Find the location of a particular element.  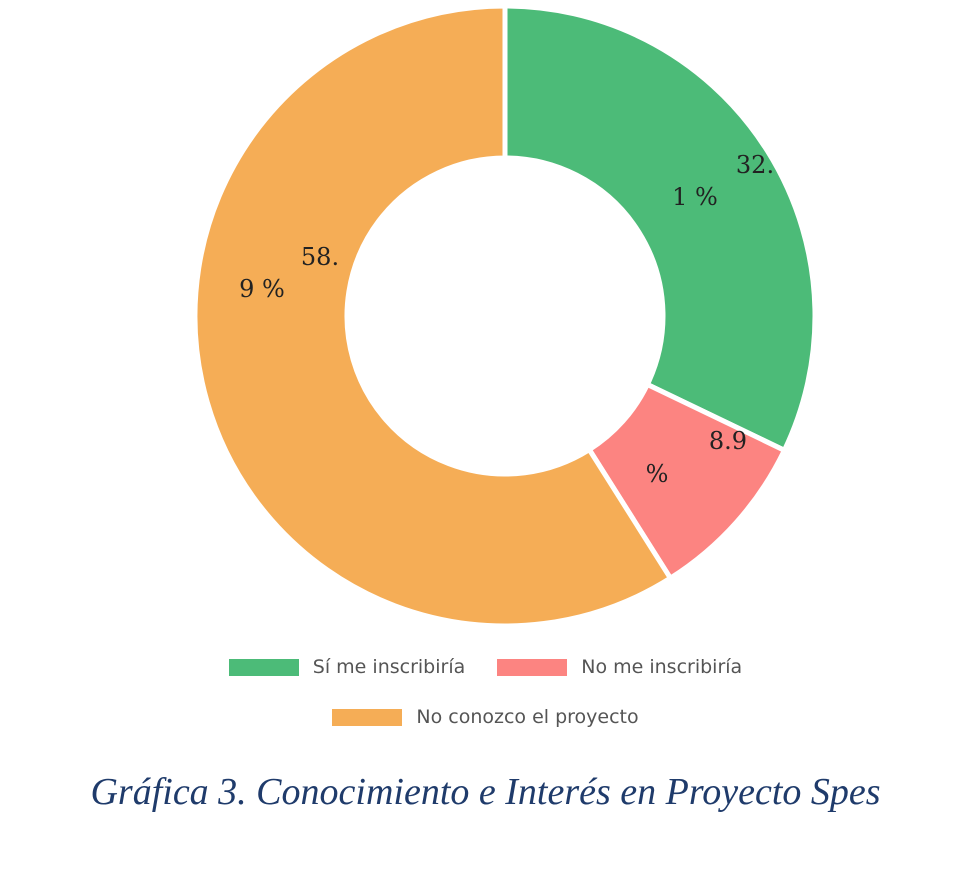

legend-swatch-si is located at coordinates (263, 667).